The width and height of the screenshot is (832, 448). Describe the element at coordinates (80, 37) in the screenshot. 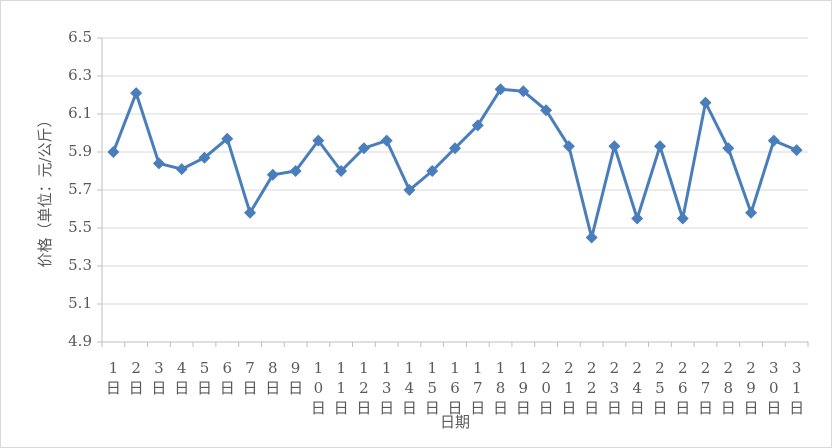

I see `y-tick-label: 6.5` at that location.